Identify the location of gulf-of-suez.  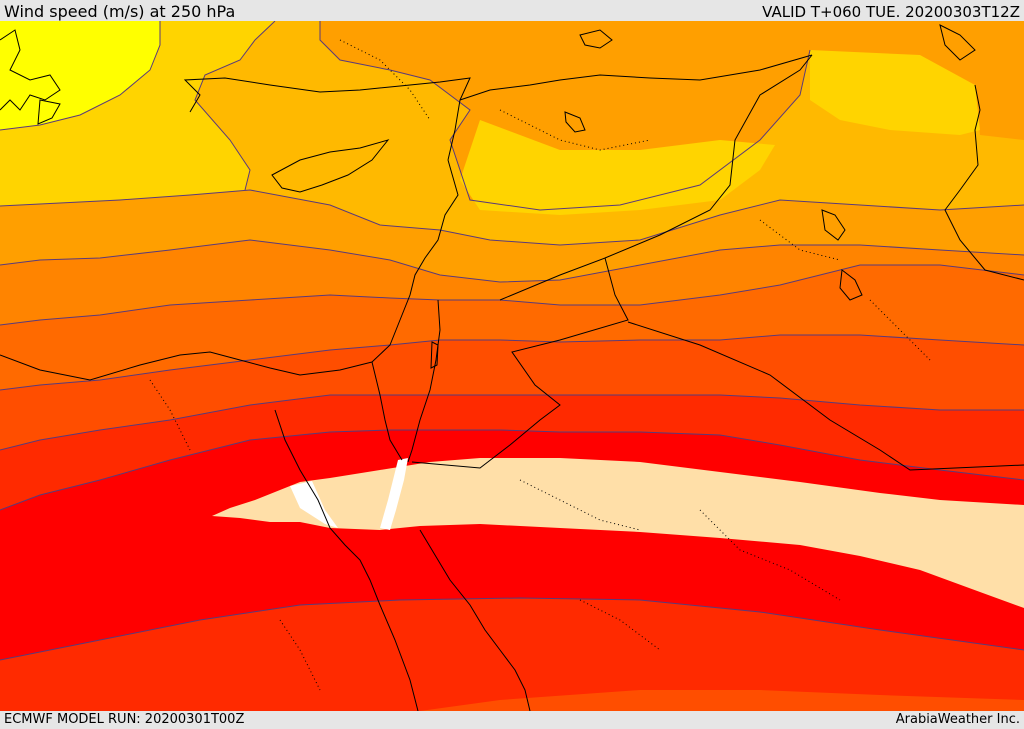
(387, 411).